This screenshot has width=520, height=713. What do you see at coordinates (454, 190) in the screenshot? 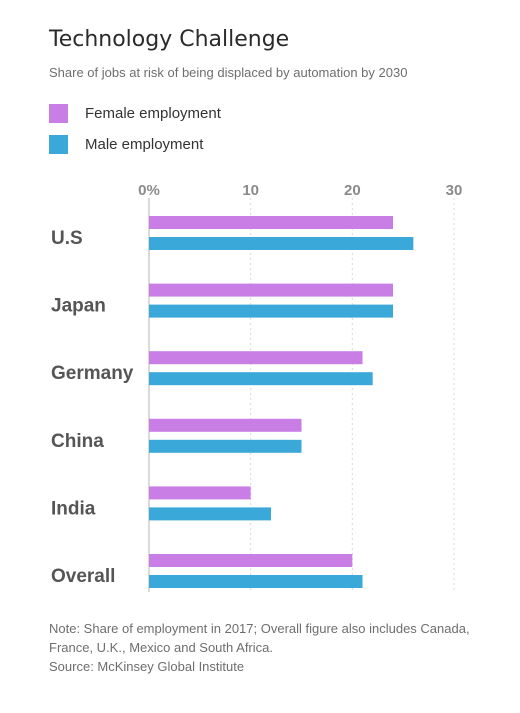
I see `tick-label: 30` at bounding box center [454, 190].